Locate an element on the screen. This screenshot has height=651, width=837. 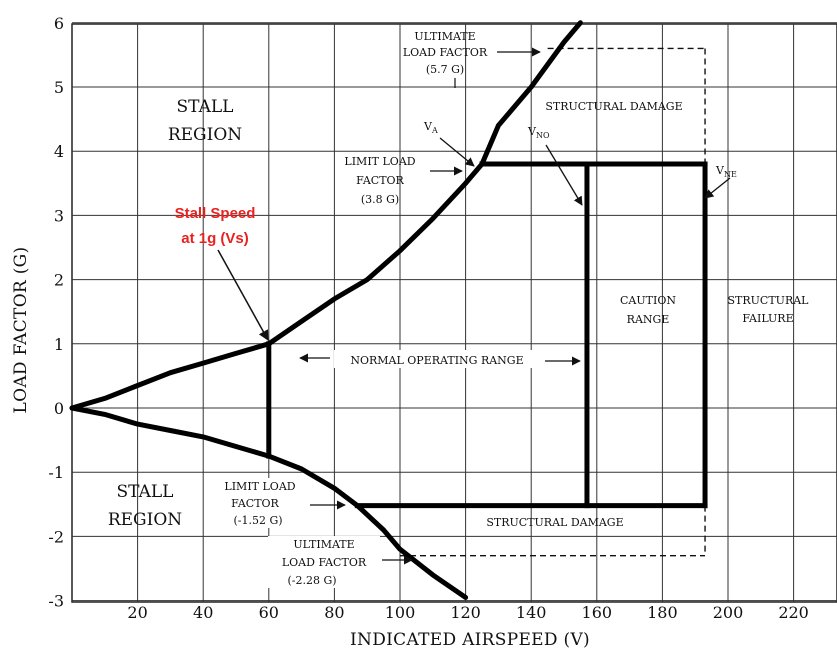
stall-speed-arrow is located at coordinates (243, 295).